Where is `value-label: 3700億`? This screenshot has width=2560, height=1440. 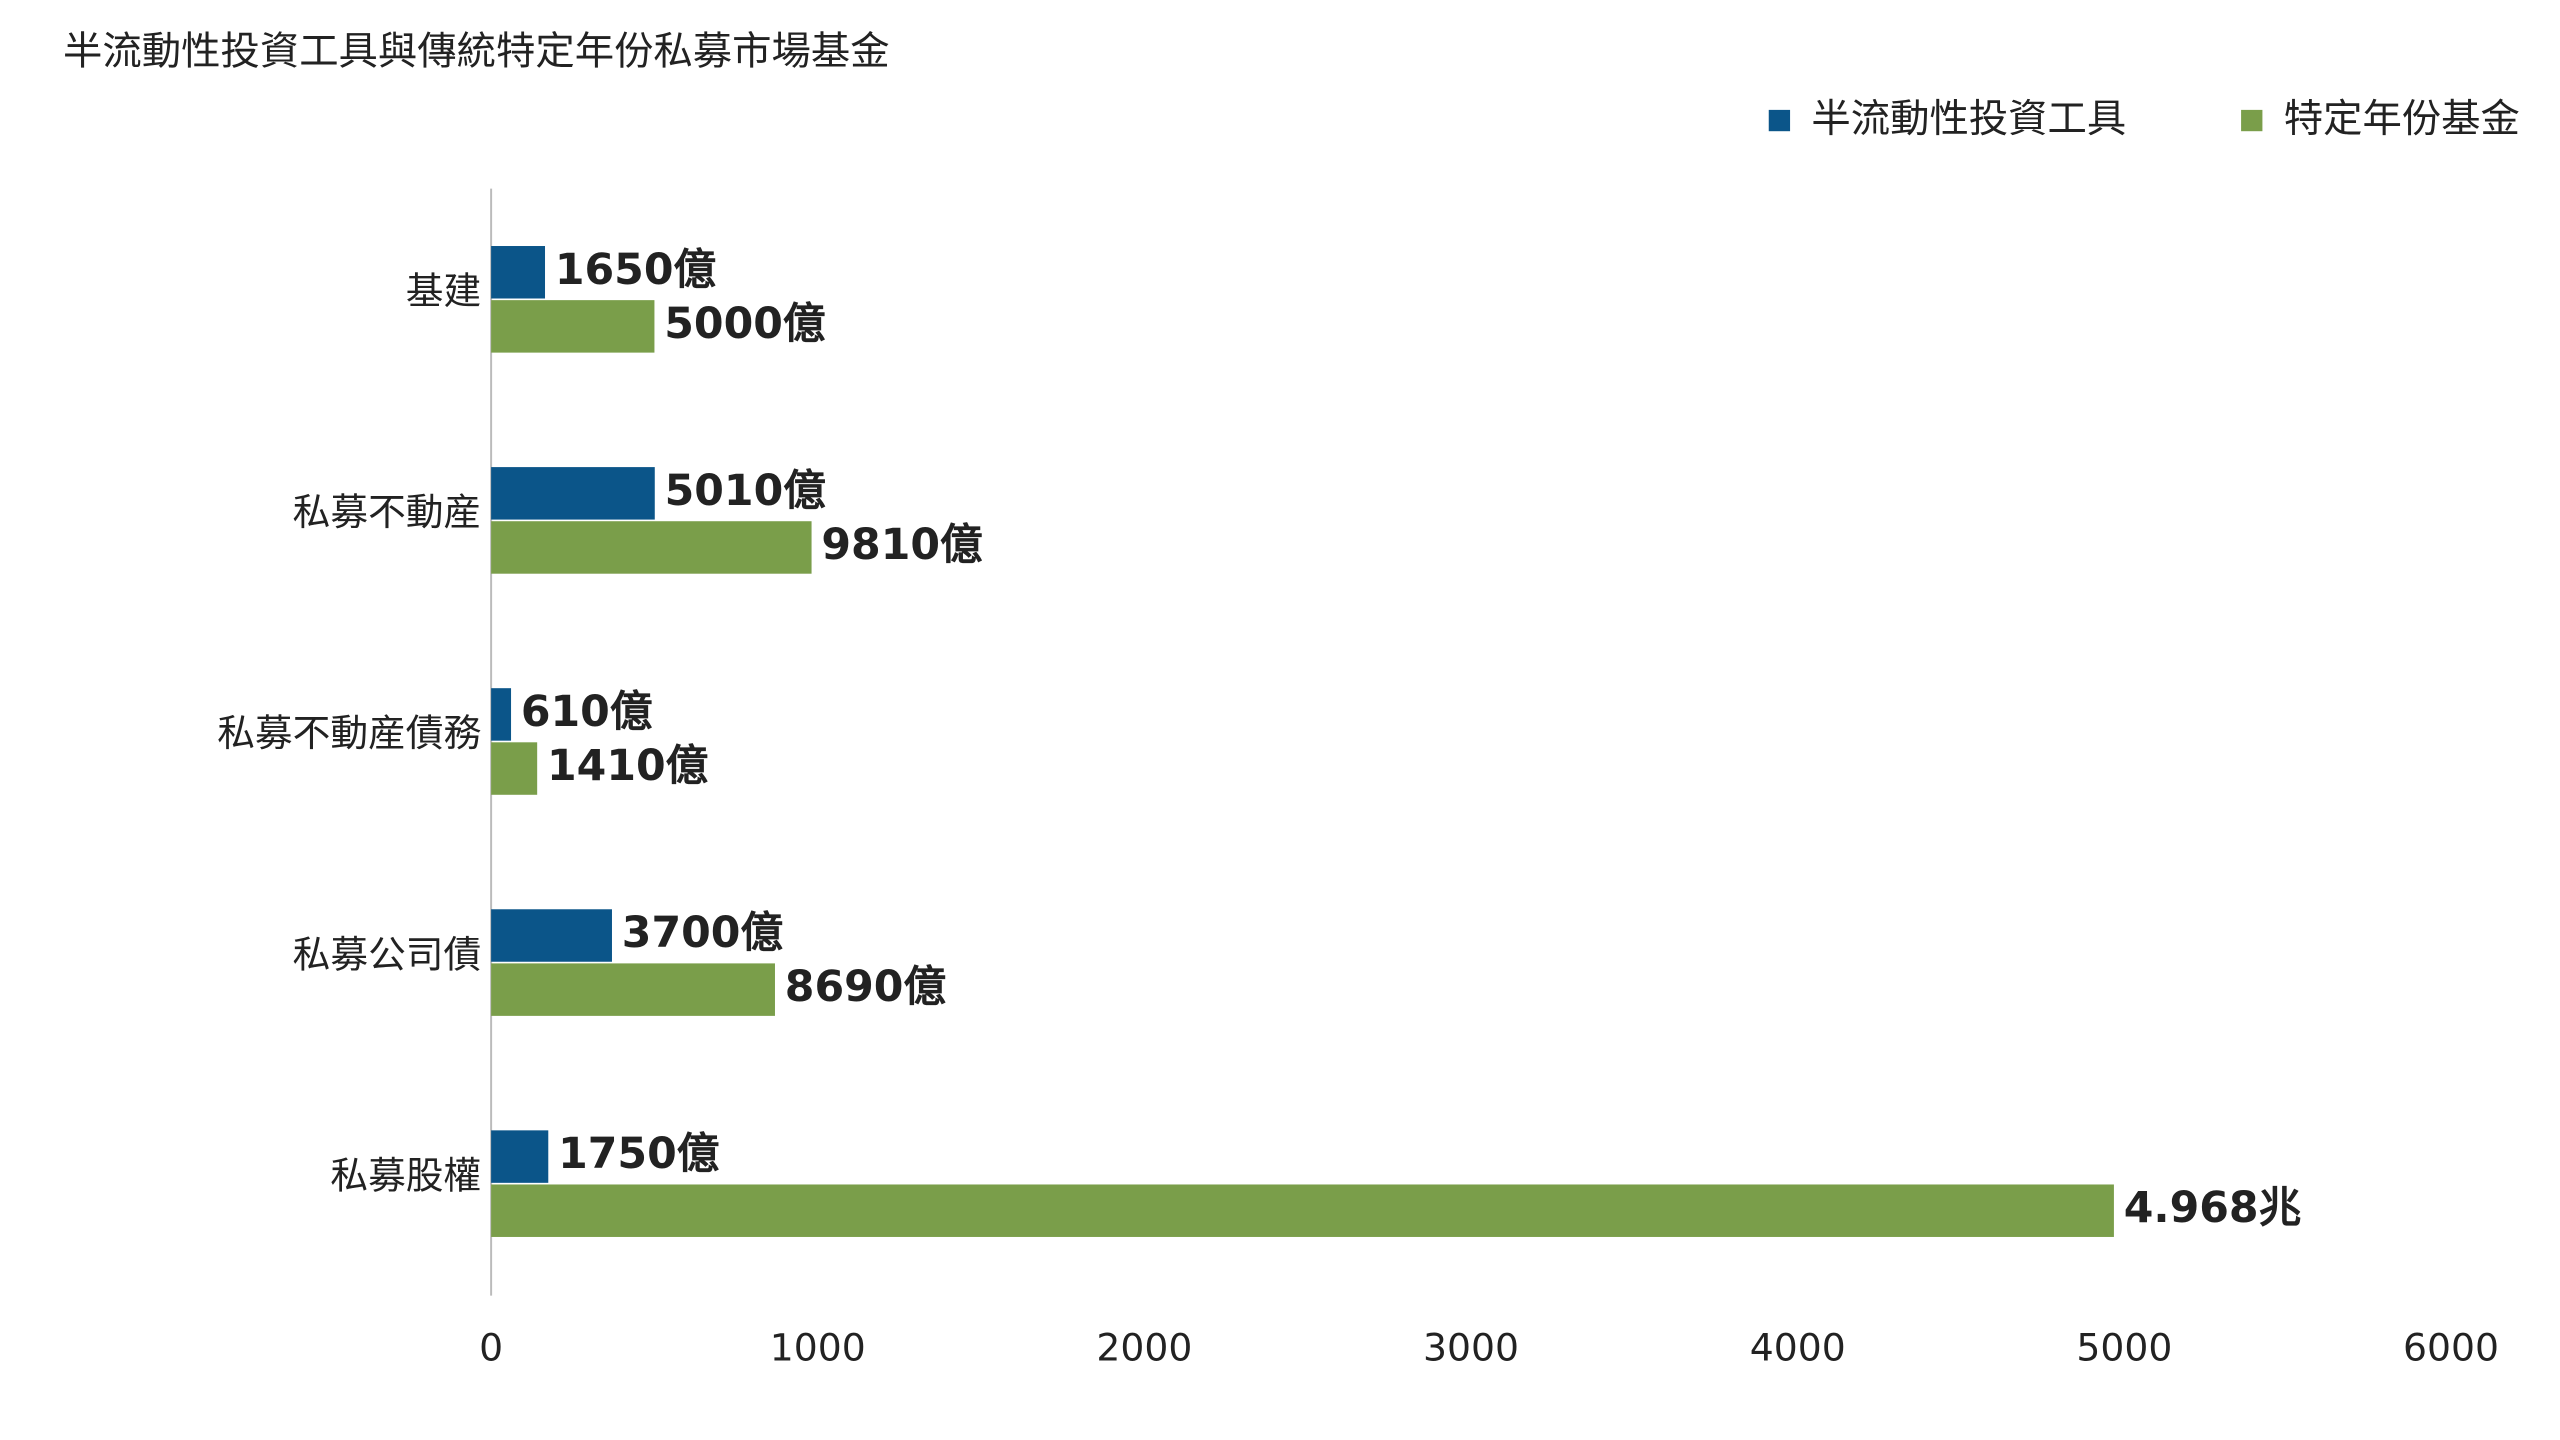 value-label: 3700億 is located at coordinates (703, 933).